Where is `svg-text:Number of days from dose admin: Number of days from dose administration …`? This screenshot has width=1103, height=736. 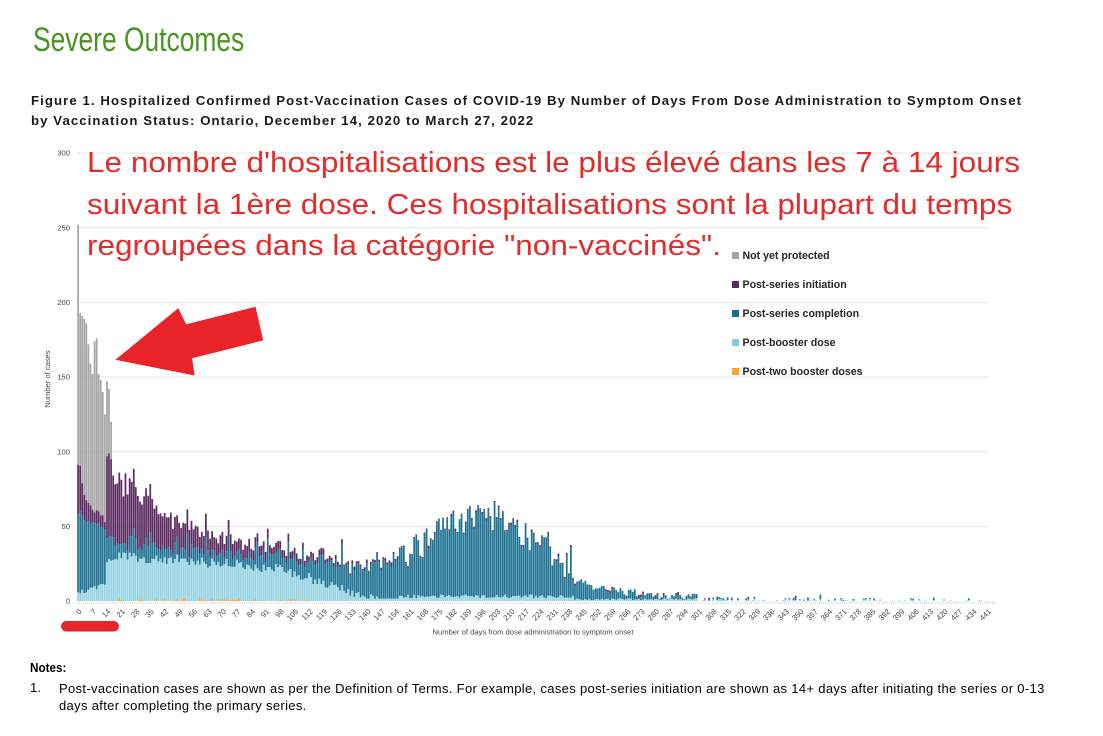 svg-text:Number of days from dose admin: Number of days from dose administration … is located at coordinates (534, 632).